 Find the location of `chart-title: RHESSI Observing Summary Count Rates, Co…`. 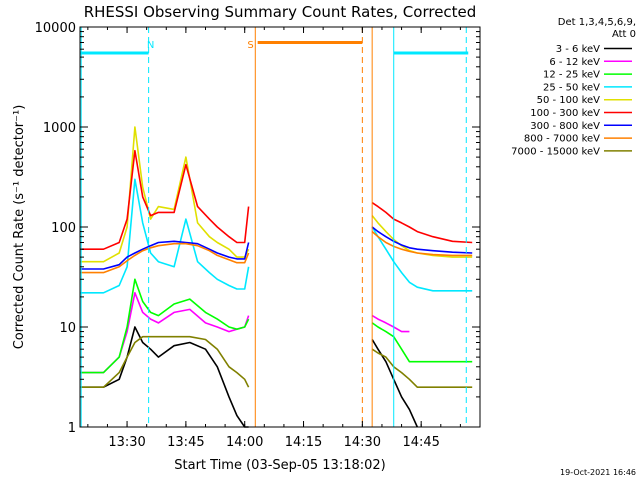

chart-title: RHESSI Observing Summary Count Rates, Co… is located at coordinates (280, 12).